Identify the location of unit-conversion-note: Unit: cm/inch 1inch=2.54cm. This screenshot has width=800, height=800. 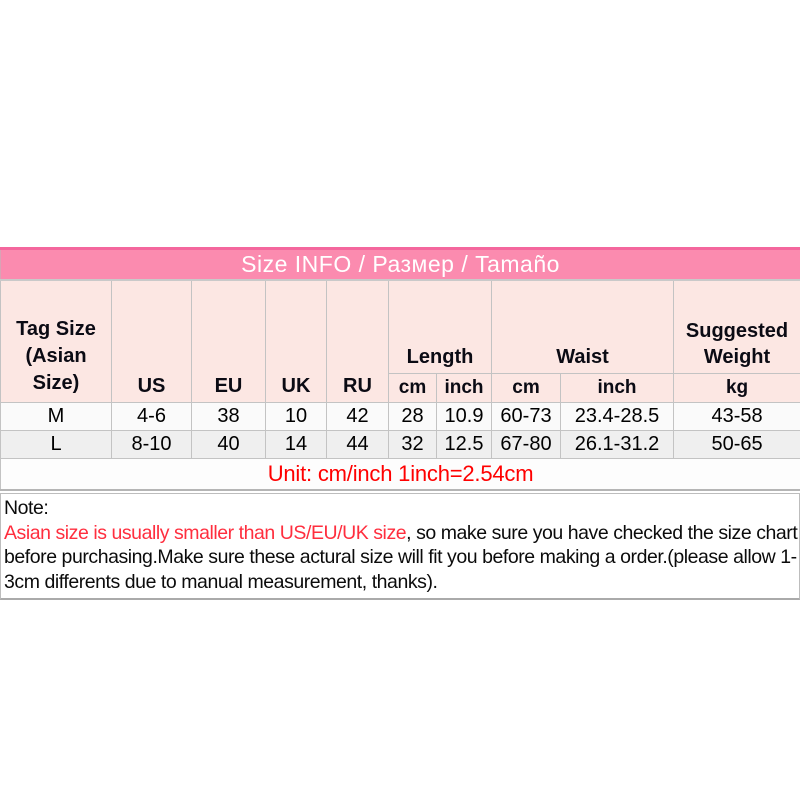
(400, 474).